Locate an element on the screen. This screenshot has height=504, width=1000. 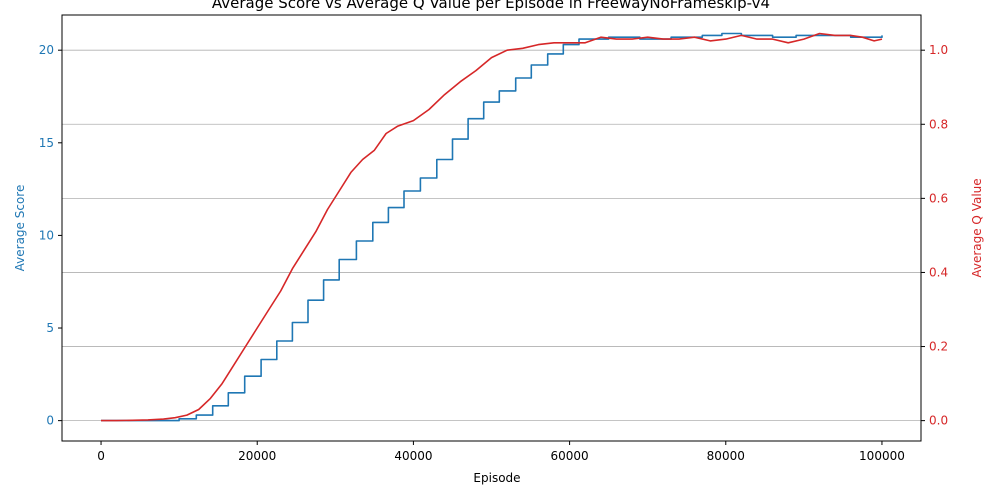
y-right-tick-label: 0.0 is located at coordinates (938, 421).